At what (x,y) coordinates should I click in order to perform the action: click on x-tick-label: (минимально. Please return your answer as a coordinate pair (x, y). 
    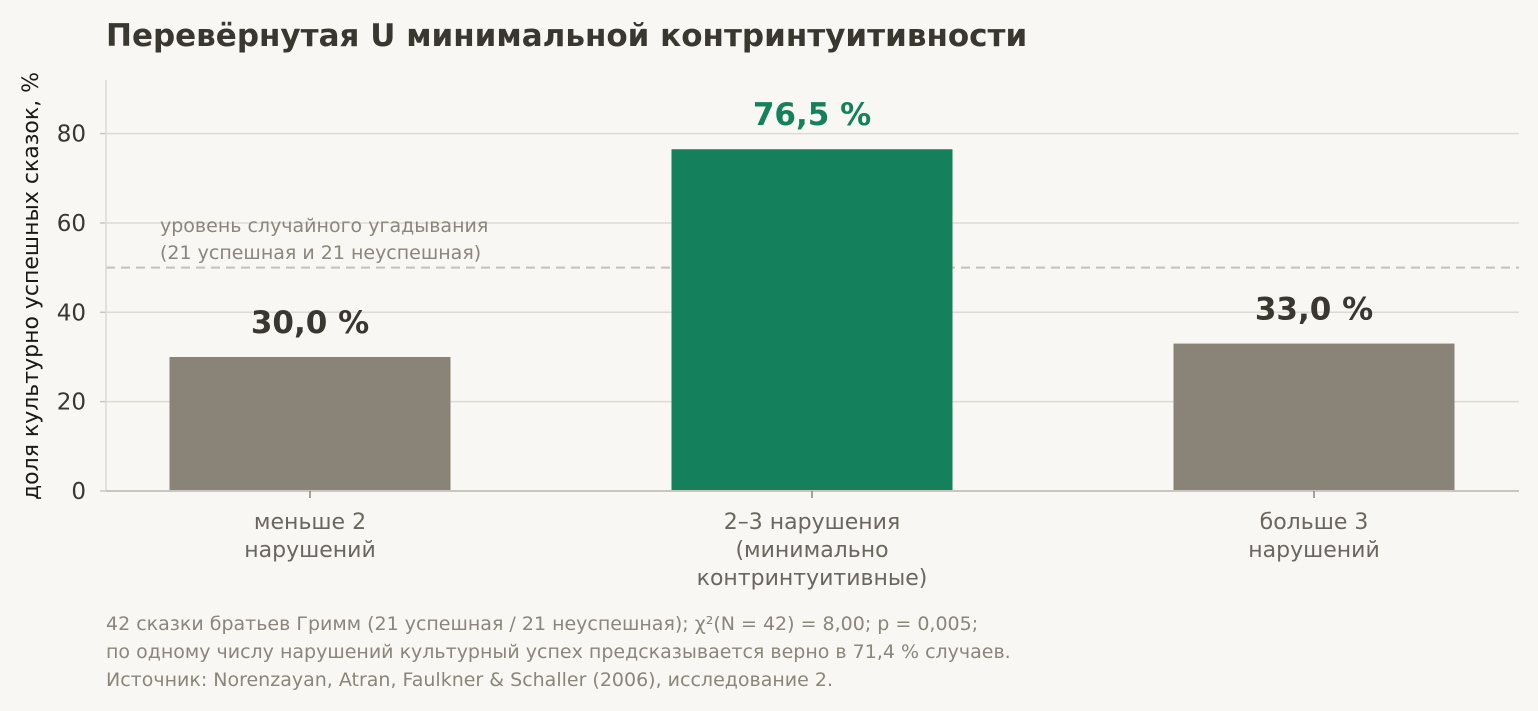
    Looking at the image, I should click on (811, 550).